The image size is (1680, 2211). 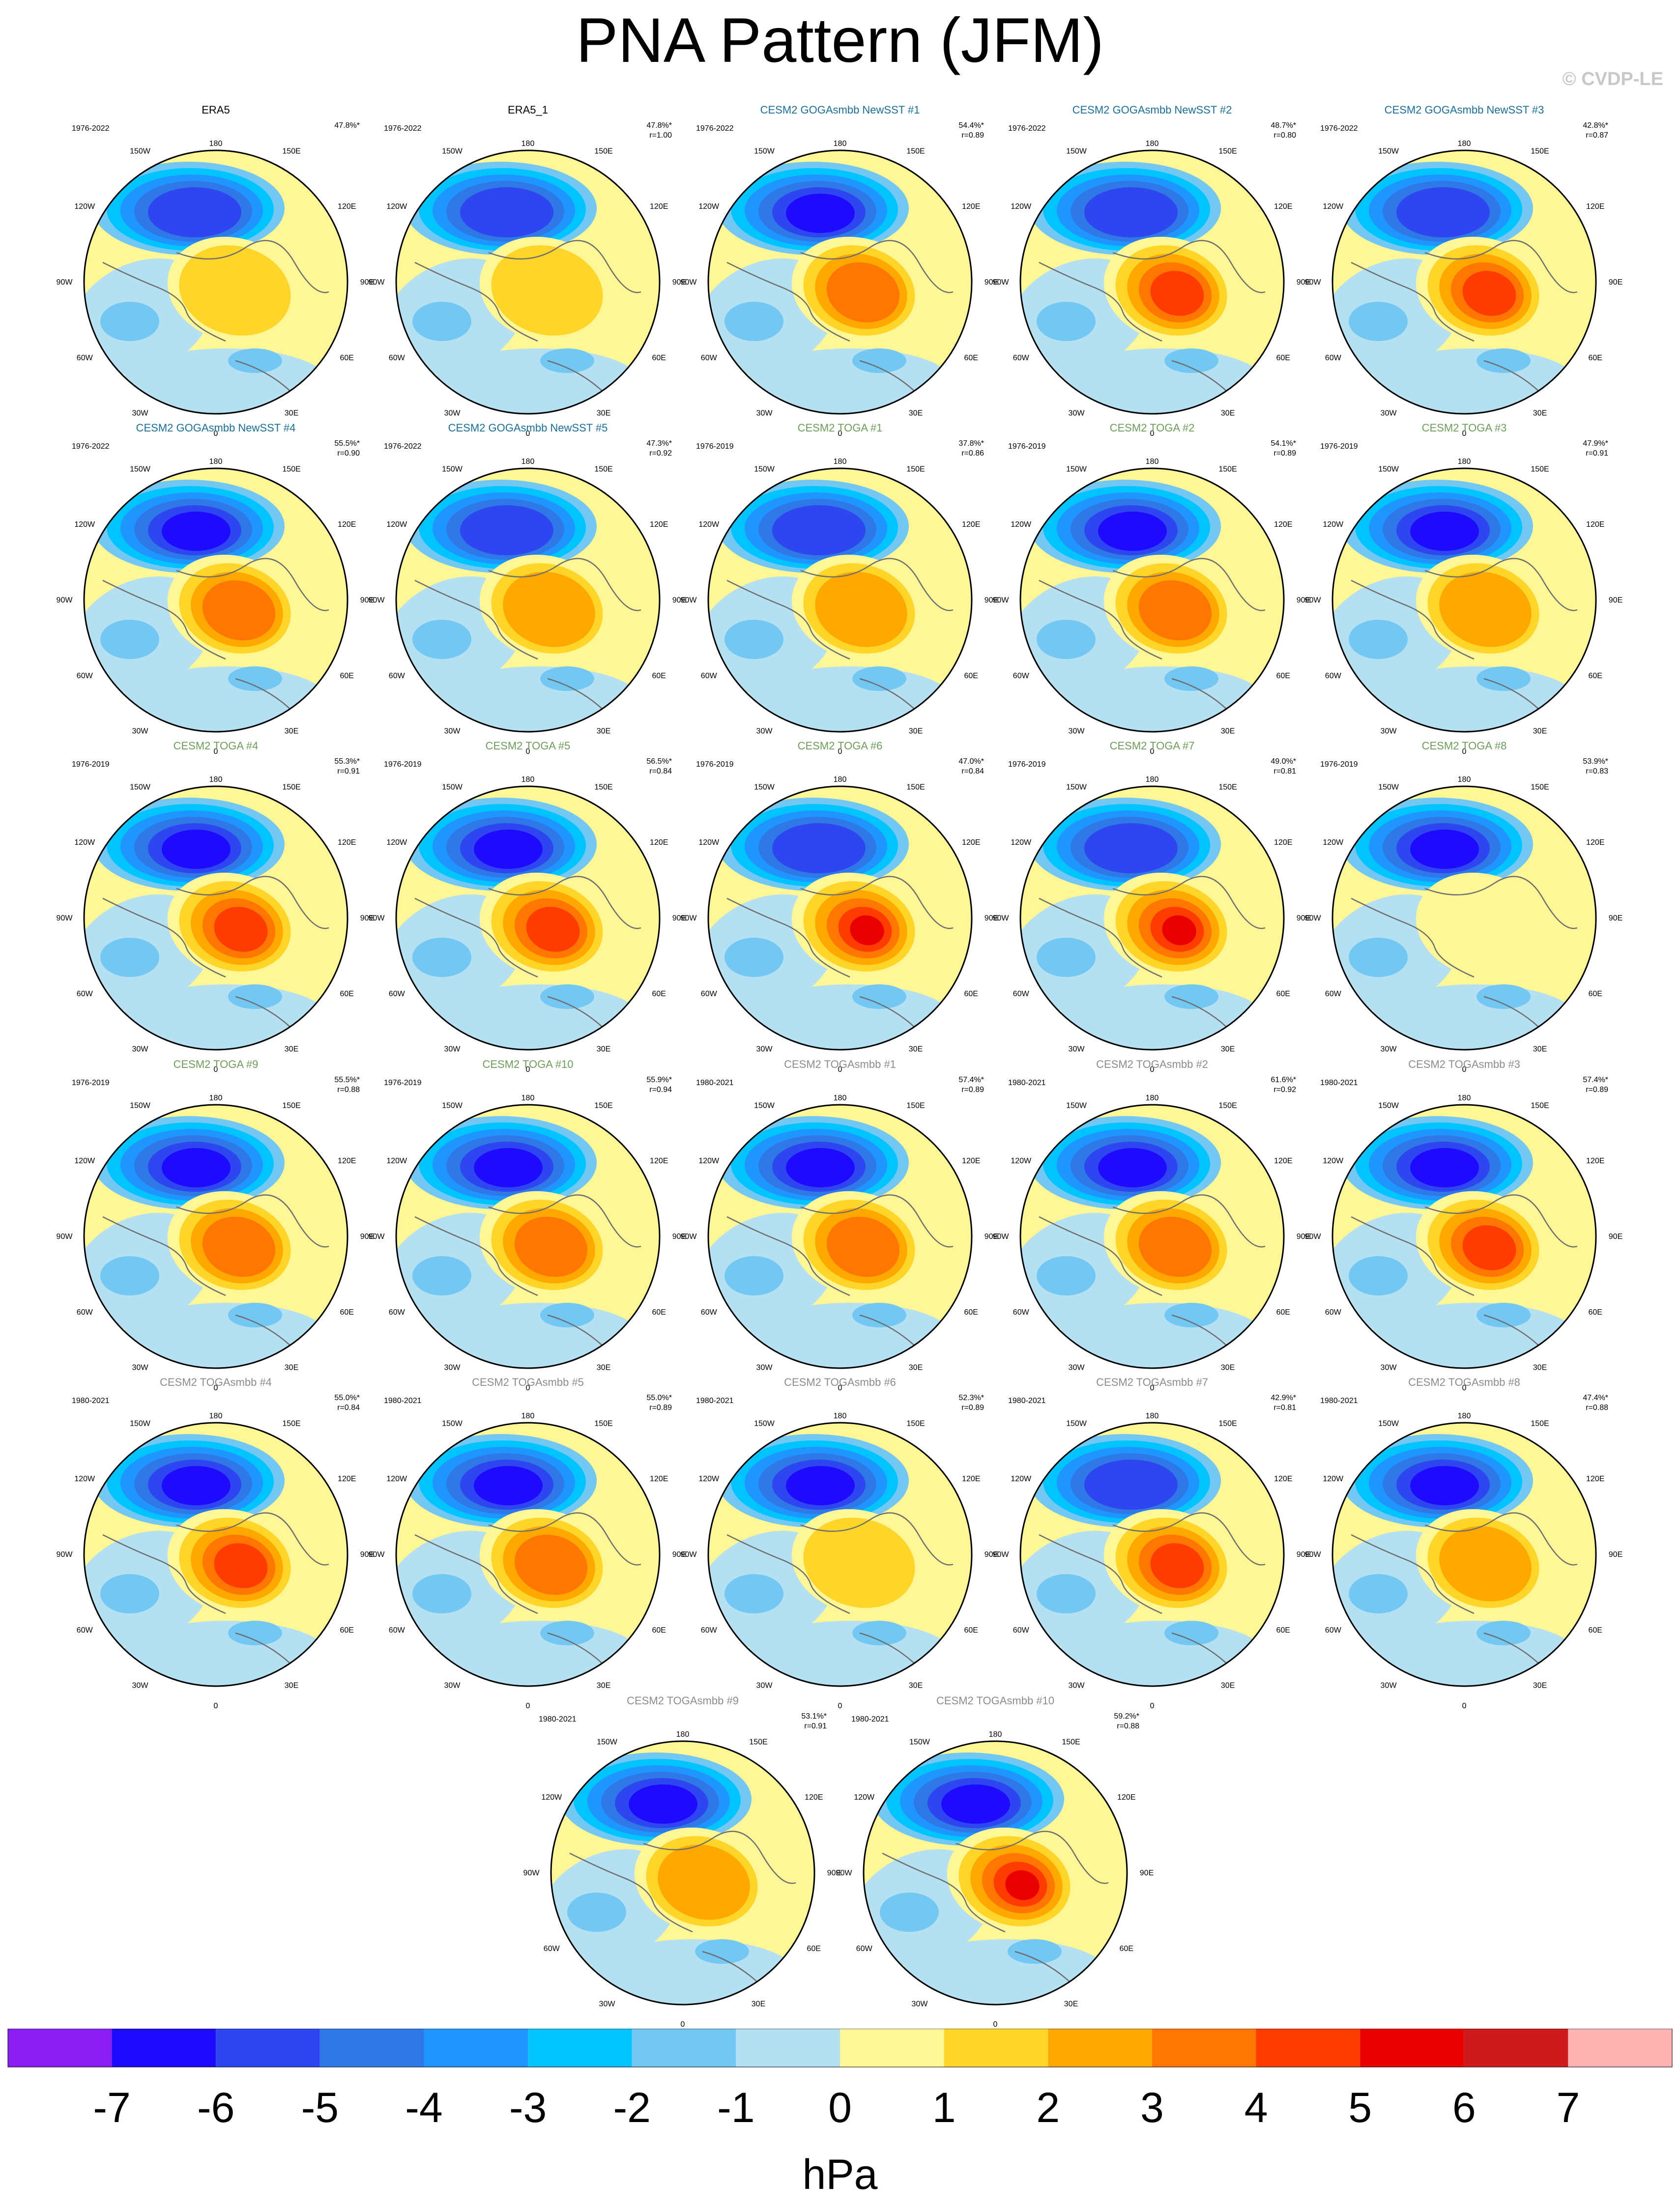 I want to click on colorbar-tick-label: -2, so click(x=632, y=2108).